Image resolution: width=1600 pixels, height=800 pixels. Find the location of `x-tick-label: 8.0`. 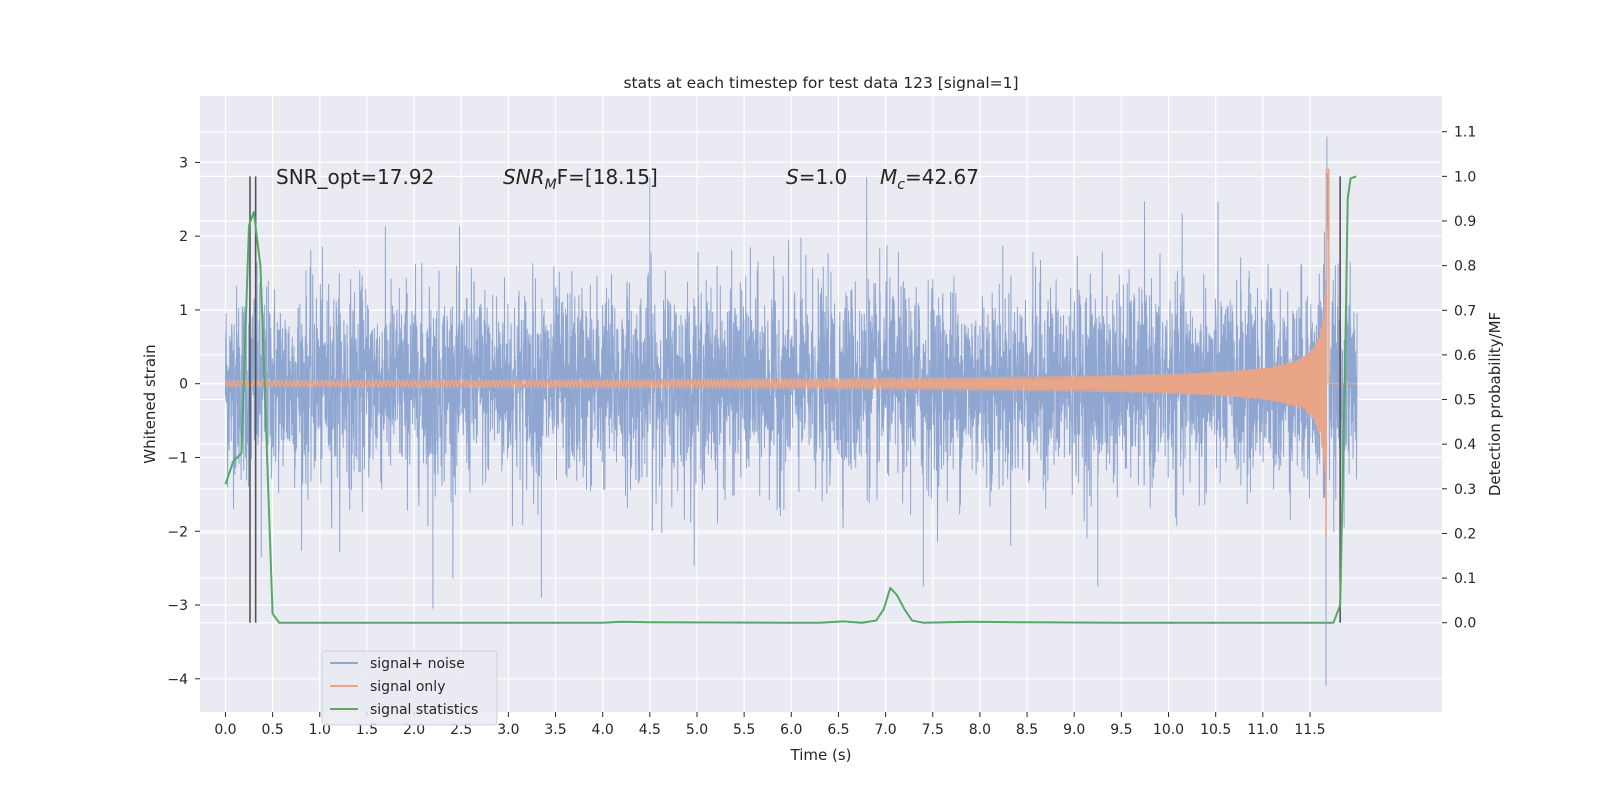

x-tick-label: 8.0 is located at coordinates (980, 730).